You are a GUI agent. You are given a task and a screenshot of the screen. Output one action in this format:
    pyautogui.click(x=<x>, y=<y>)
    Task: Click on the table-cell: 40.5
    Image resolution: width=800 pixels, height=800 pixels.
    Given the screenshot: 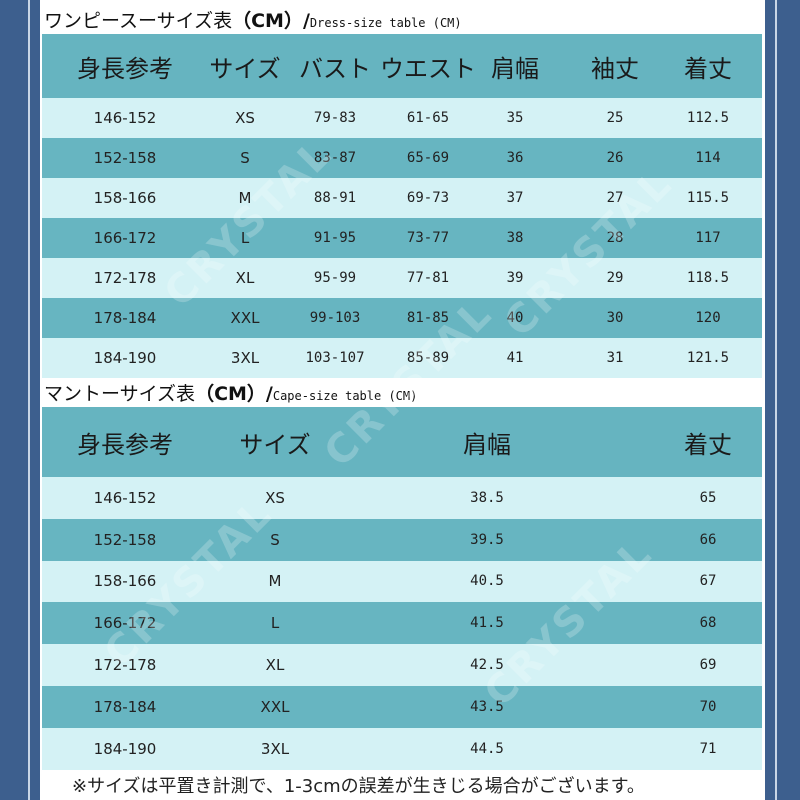 What is the action you would take?
    pyautogui.click(x=487, y=581)
    